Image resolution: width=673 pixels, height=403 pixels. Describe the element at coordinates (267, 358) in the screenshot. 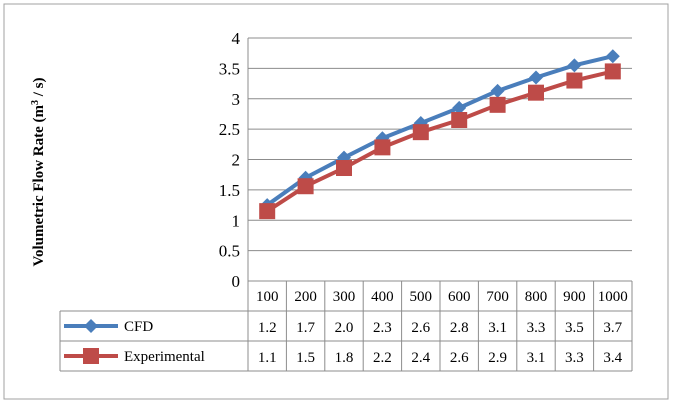

I see `table-value: 1.1` at that location.